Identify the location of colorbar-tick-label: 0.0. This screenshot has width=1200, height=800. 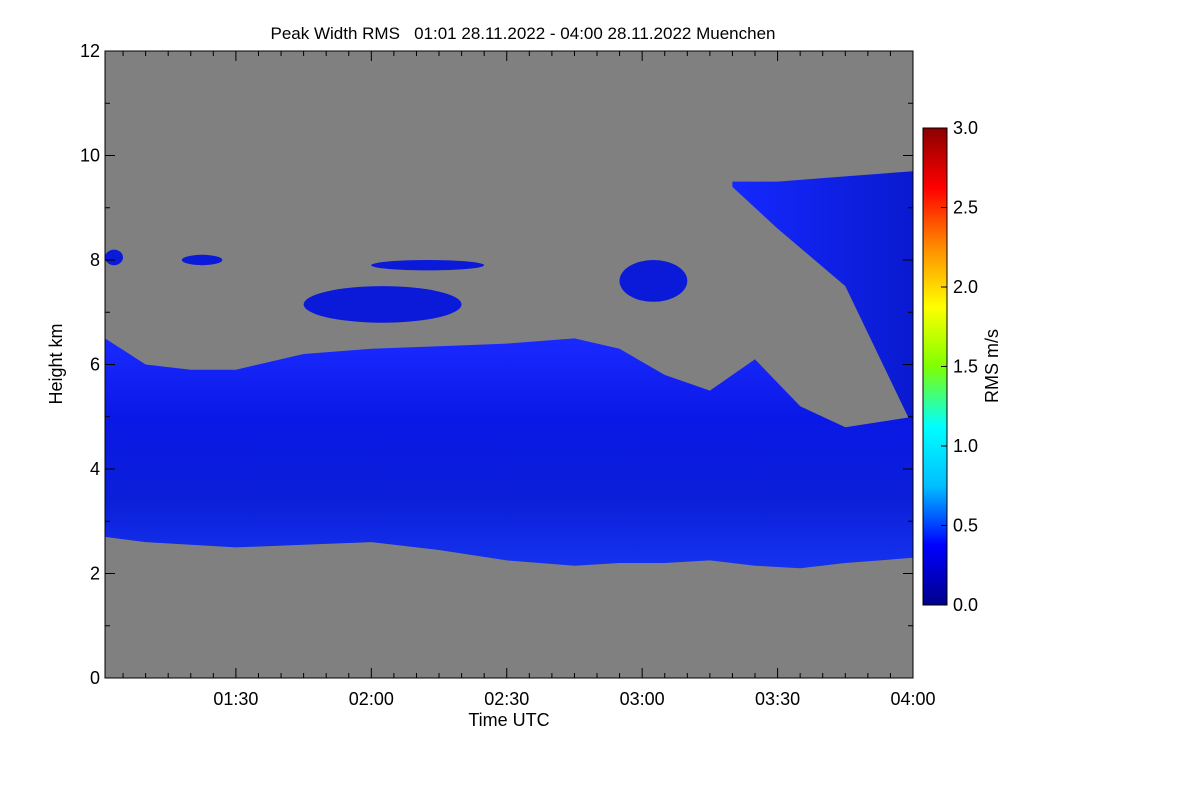
(965, 605).